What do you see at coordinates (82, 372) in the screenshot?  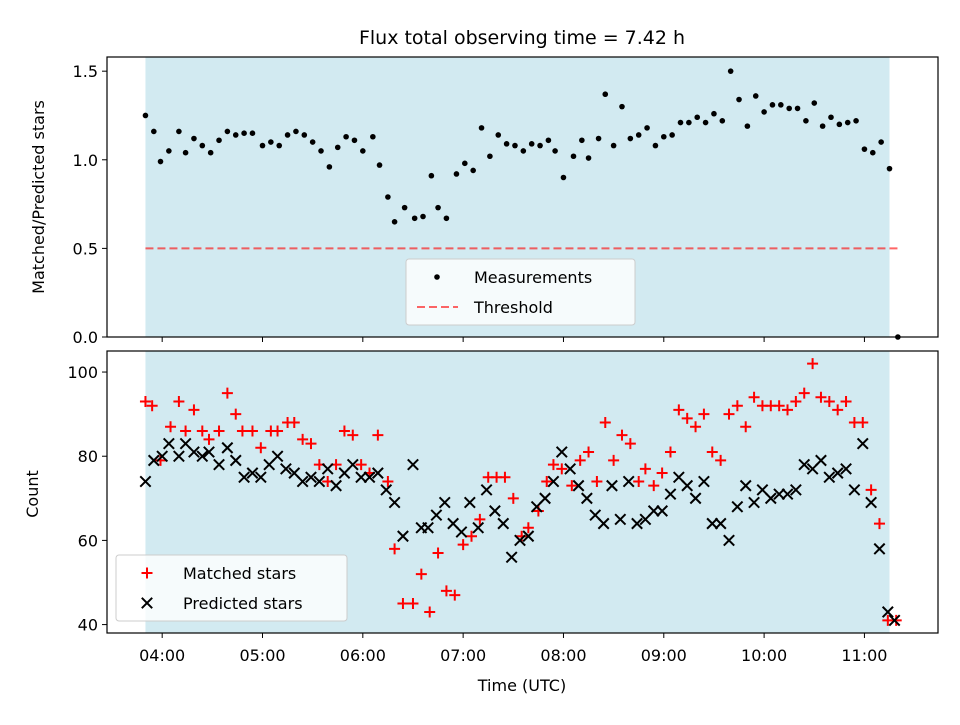 I see `bottom-y-tick-label: 100` at bounding box center [82, 372].